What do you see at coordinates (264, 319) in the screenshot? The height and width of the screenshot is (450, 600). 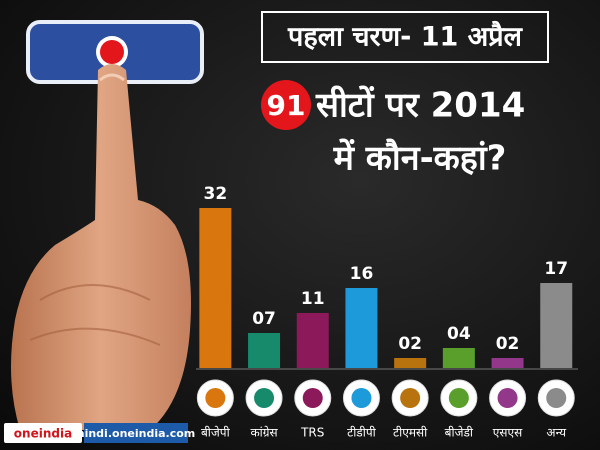 I see `value-label: 07` at bounding box center [264, 319].